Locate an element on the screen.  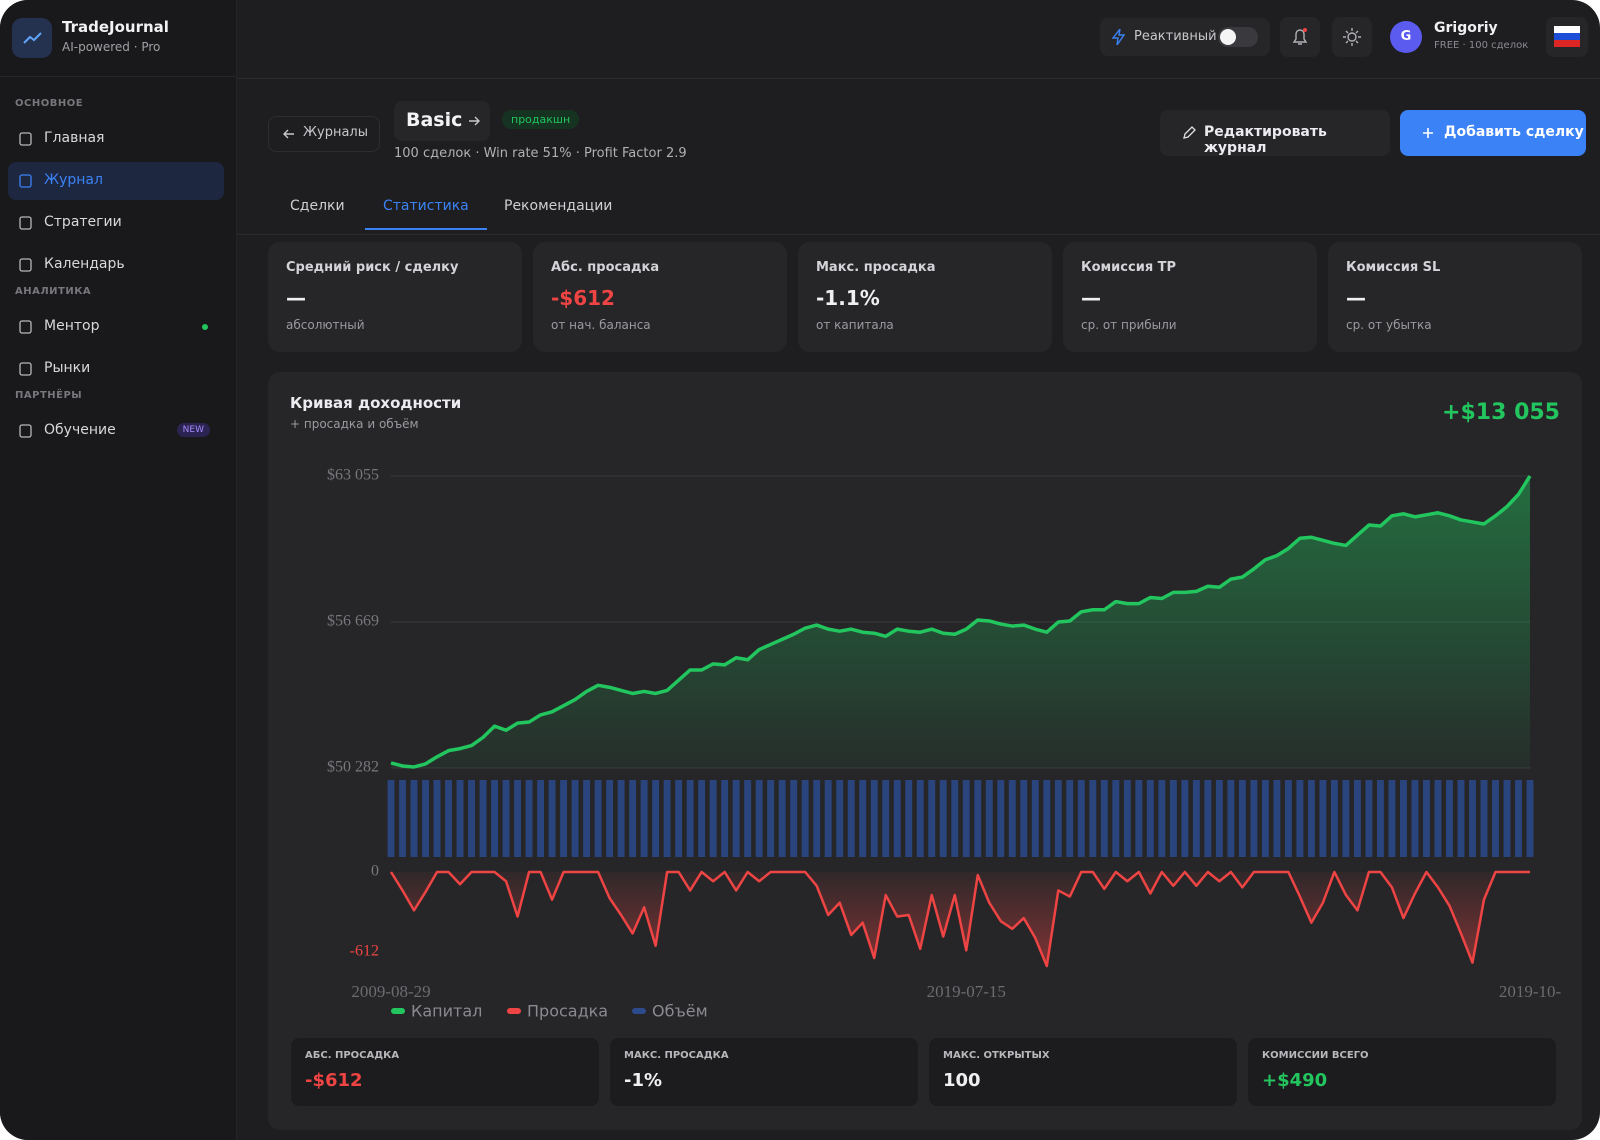
tabs-divider is located at coordinates (918, 234).